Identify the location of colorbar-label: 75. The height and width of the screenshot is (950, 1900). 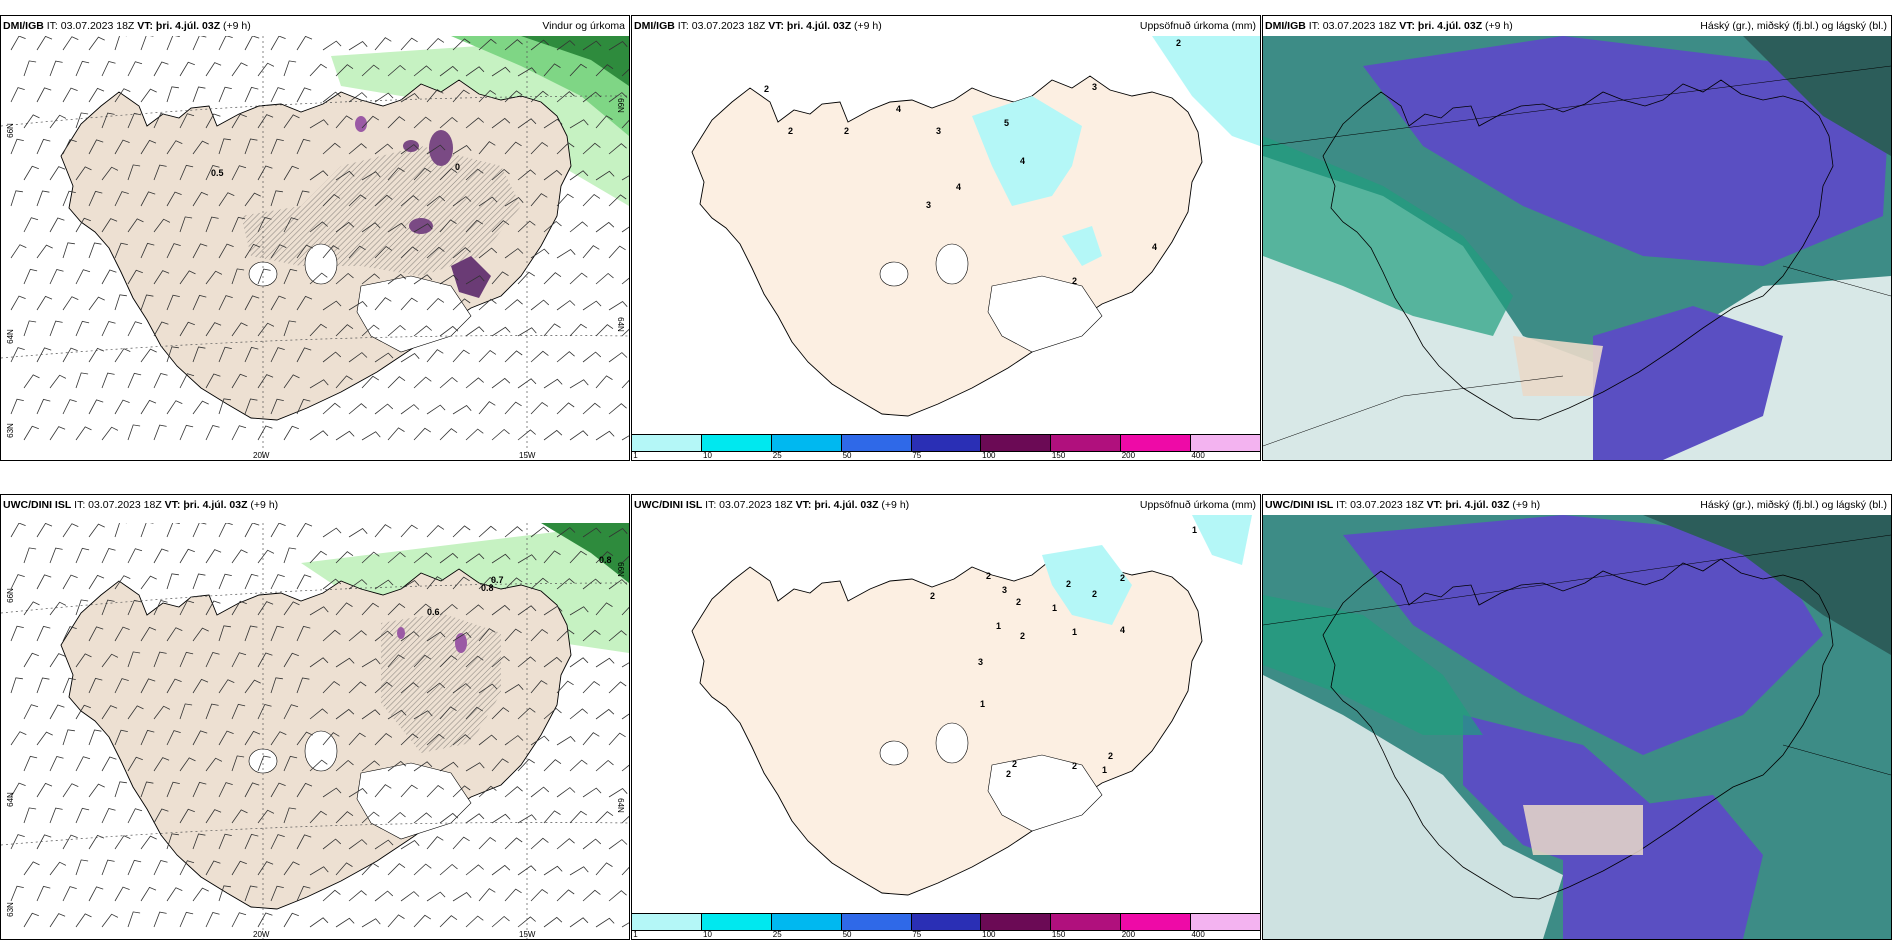
(917, 455).